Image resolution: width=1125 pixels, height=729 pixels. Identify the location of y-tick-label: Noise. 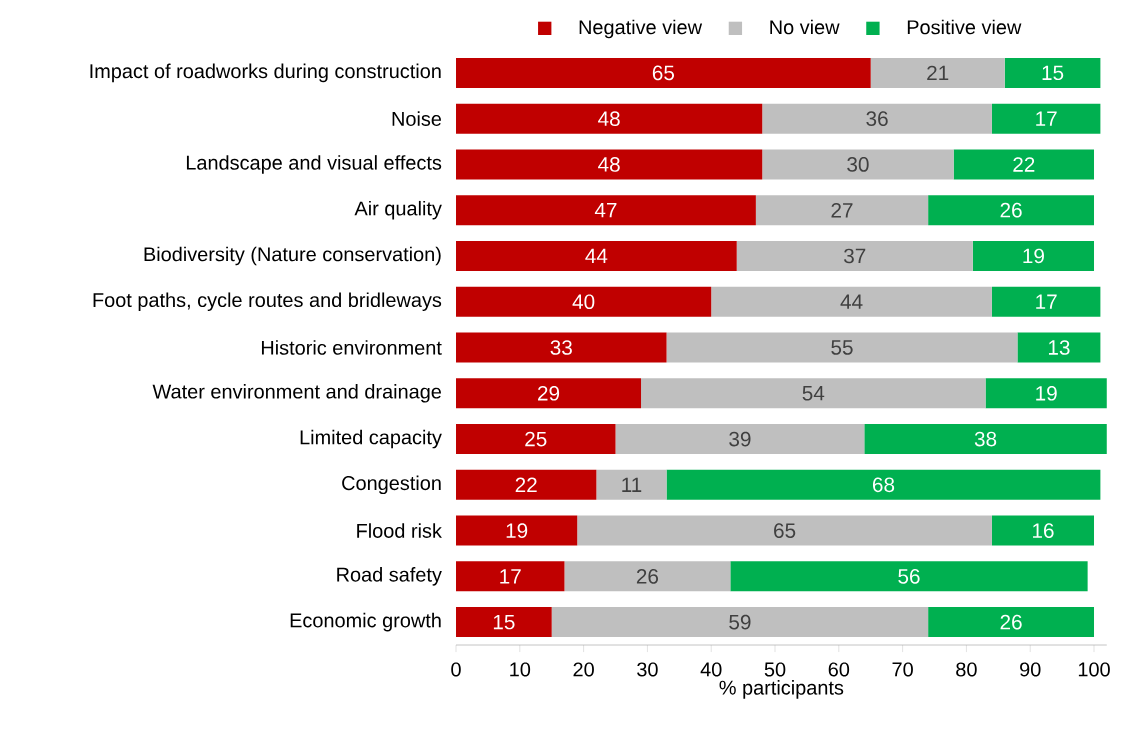
(417, 118).